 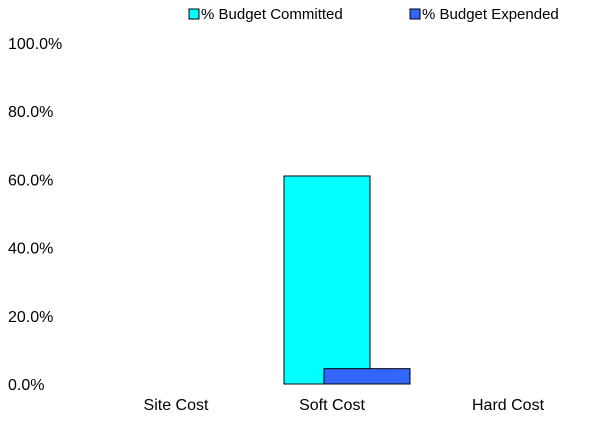 I want to click on y-tick-label: 40.0%, so click(x=30, y=249).